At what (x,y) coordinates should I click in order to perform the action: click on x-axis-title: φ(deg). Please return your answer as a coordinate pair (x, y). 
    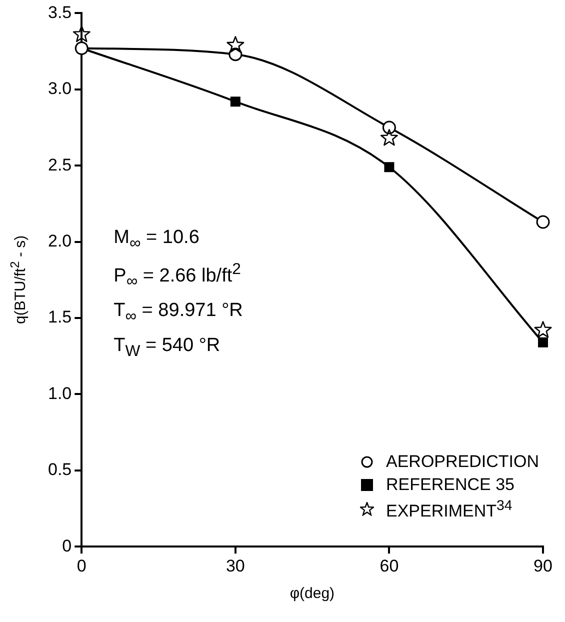
    Looking at the image, I should click on (312, 593).